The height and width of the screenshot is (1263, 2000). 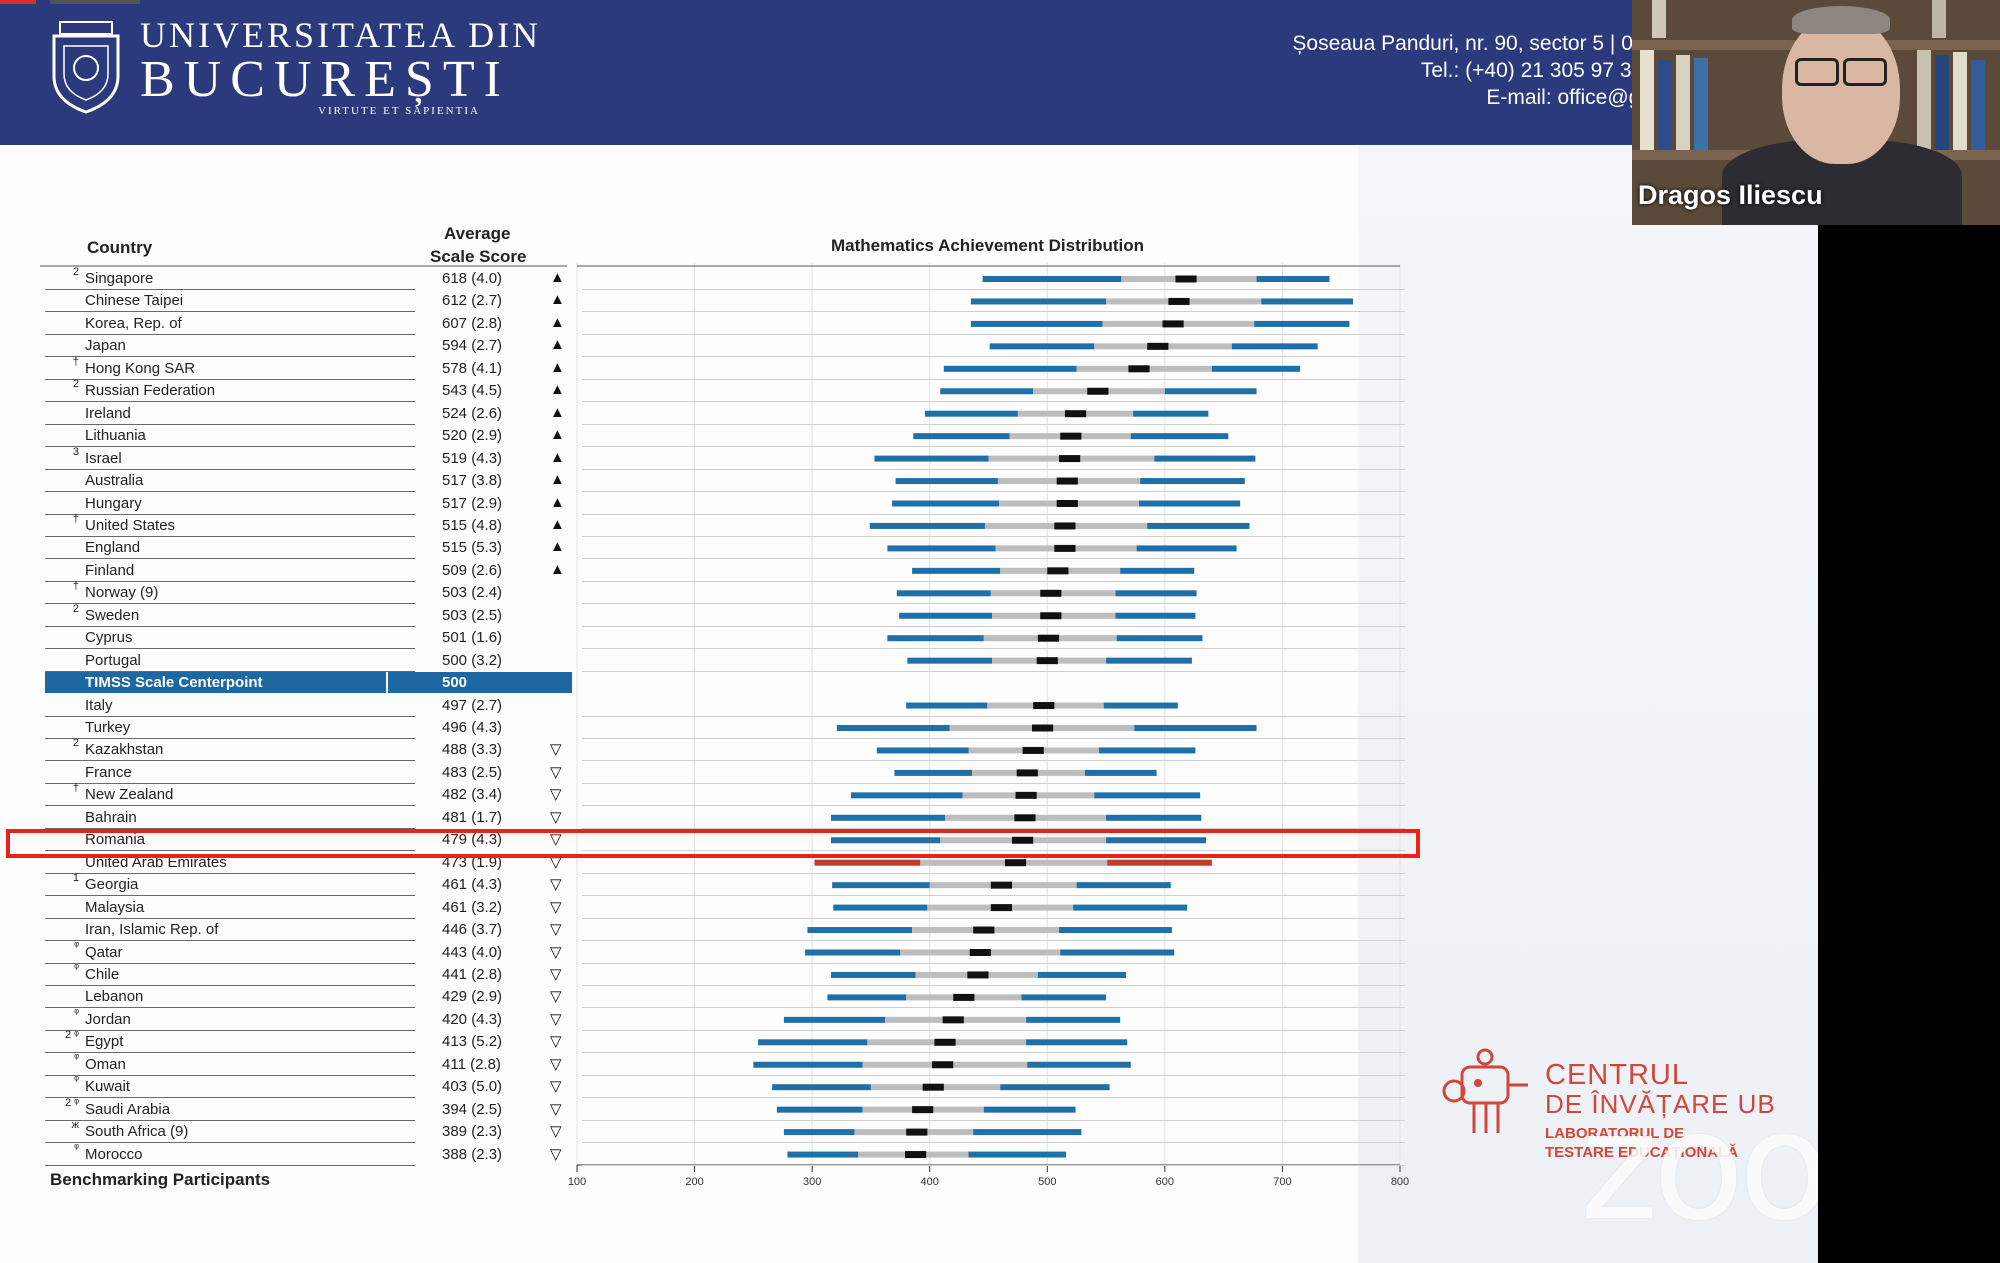 What do you see at coordinates (104, 1042) in the screenshot?
I see `country-name: Egypt` at bounding box center [104, 1042].